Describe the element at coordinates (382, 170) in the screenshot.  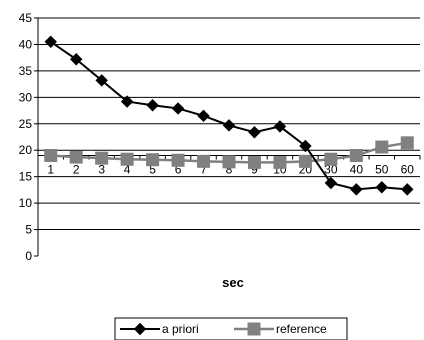
I see `x-tick-label: 50` at that location.